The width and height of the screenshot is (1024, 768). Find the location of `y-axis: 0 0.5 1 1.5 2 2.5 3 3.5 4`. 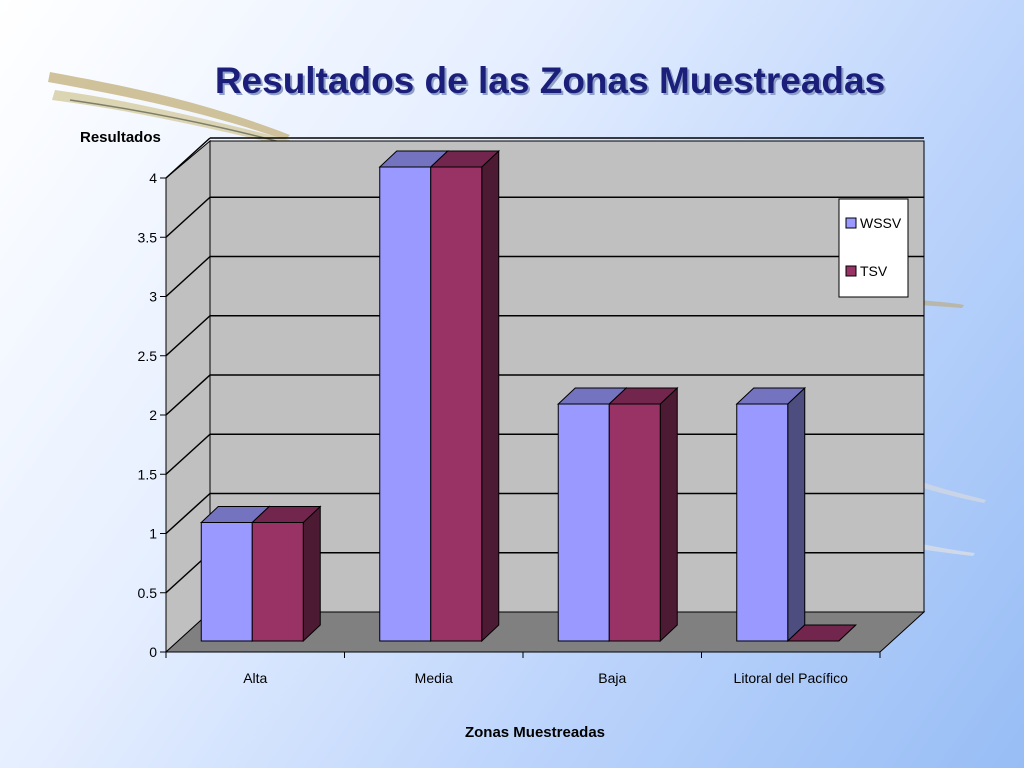

y-axis: 0 0.5 1 1.5 2 2.5 3 3.5 4 is located at coordinates (152, 415).